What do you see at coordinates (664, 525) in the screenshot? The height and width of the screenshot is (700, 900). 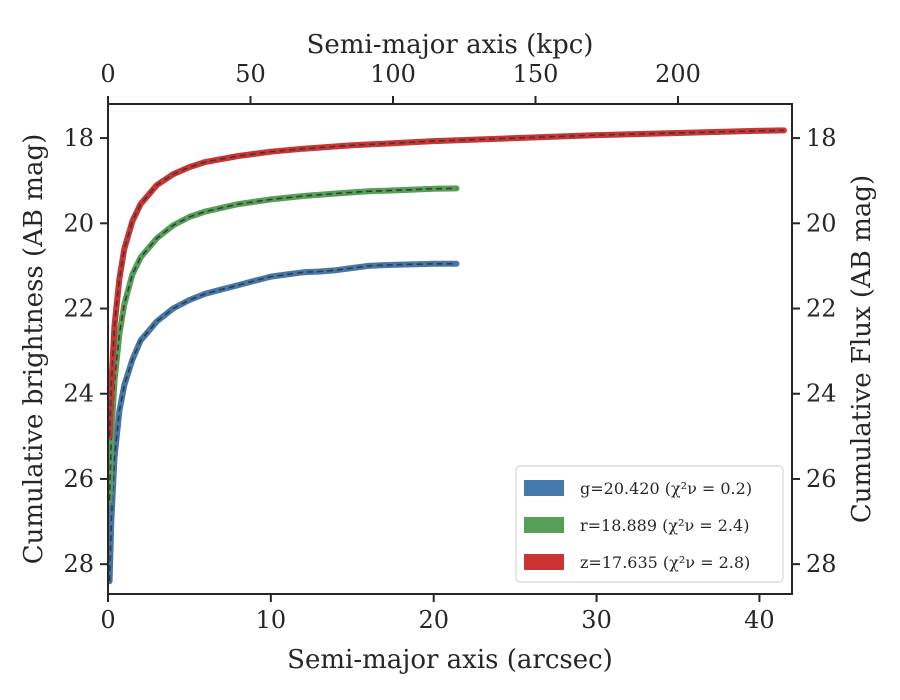 I see `legend-label-r: r=18.889 (χ²ν = 2.4)` at bounding box center [664, 525].